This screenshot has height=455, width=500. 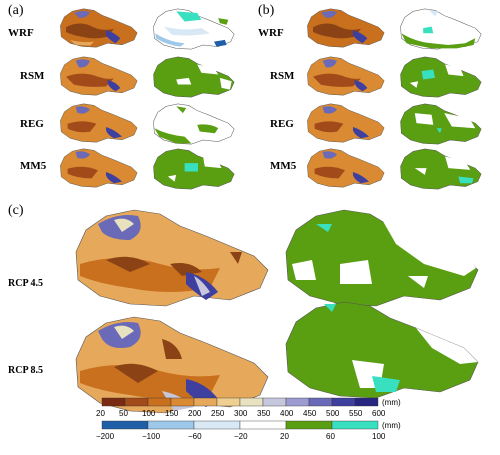 I want to click on map-b-rsm-change, so click(x=441, y=77).